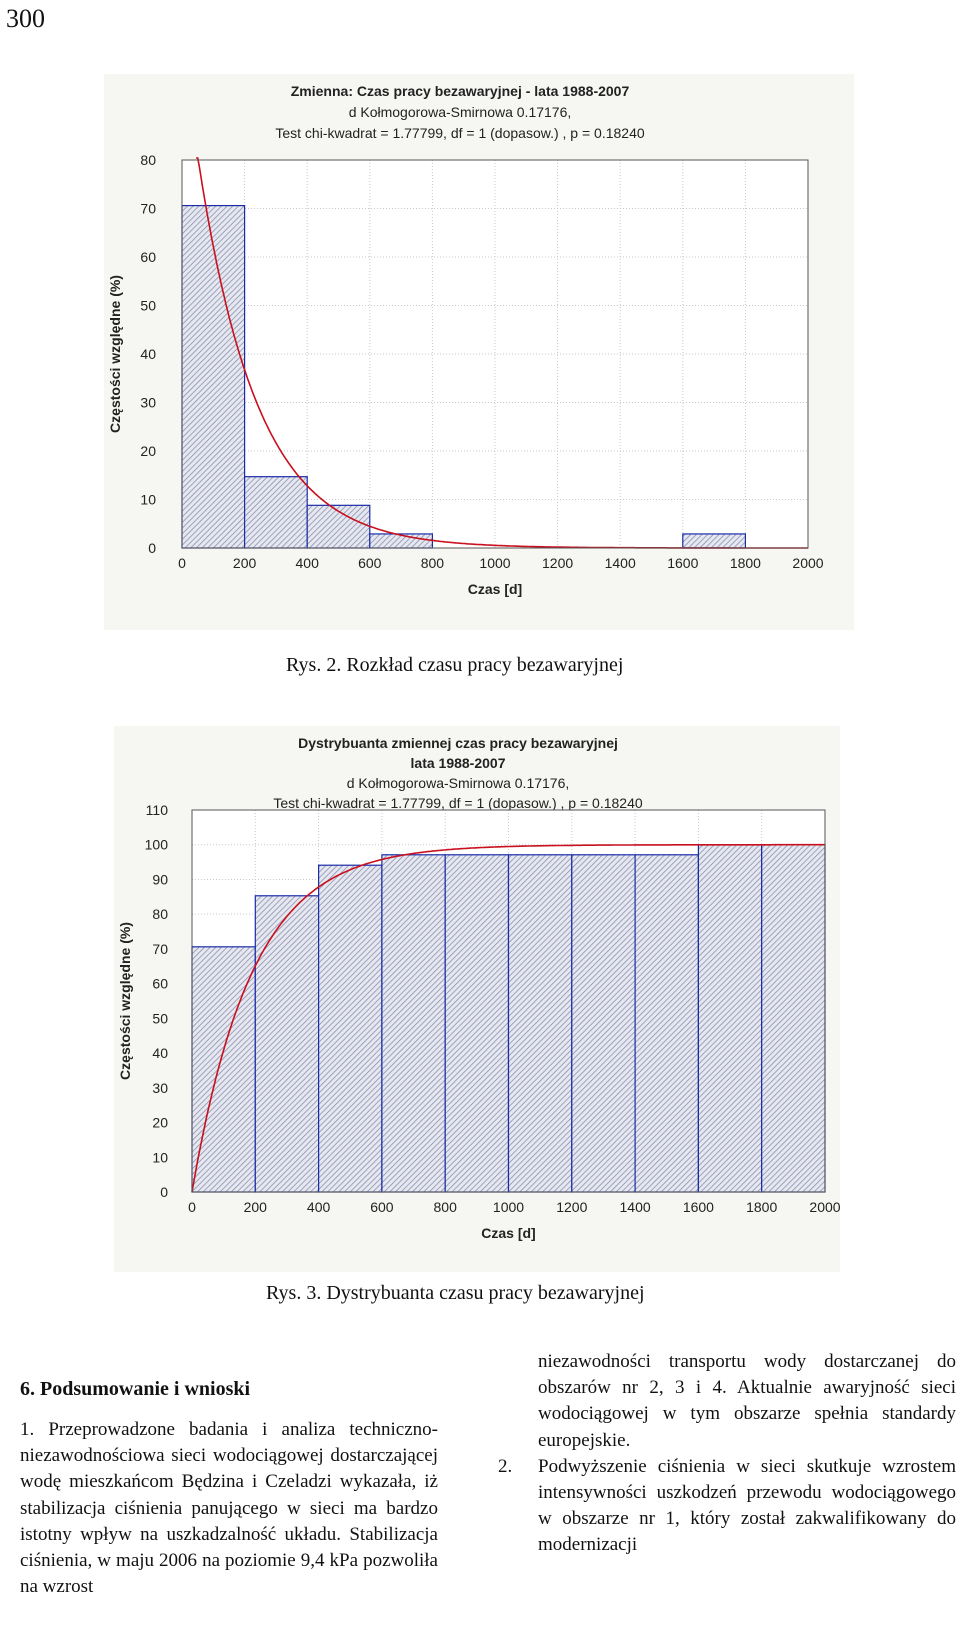 This screenshot has height=1640, width=960. Describe the element at coordinates (148, 257) in the screenshot. I see `fig1-ytick-60: 60` at that location.